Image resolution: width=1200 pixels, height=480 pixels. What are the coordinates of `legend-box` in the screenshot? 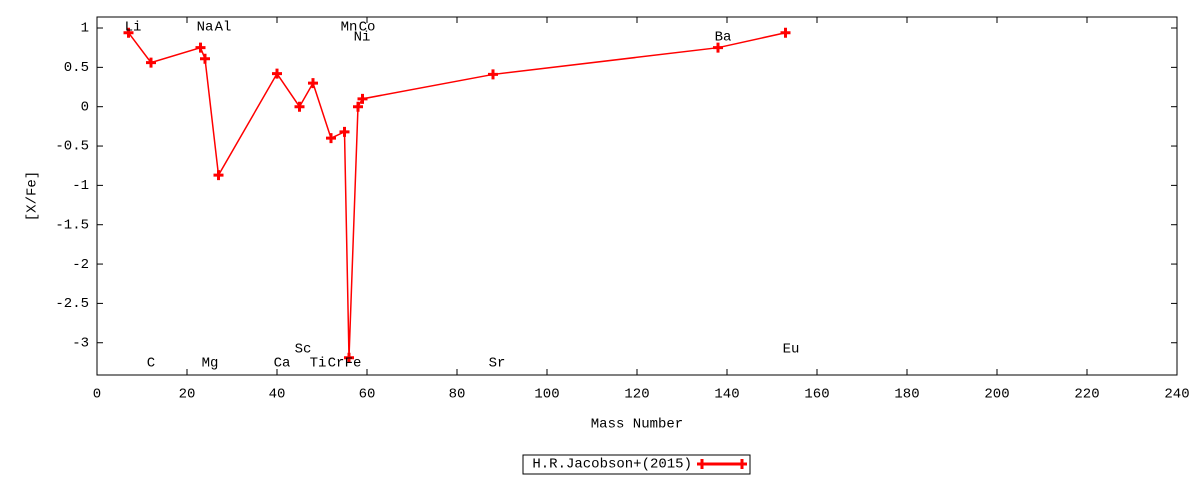 It's located at (636, 464).